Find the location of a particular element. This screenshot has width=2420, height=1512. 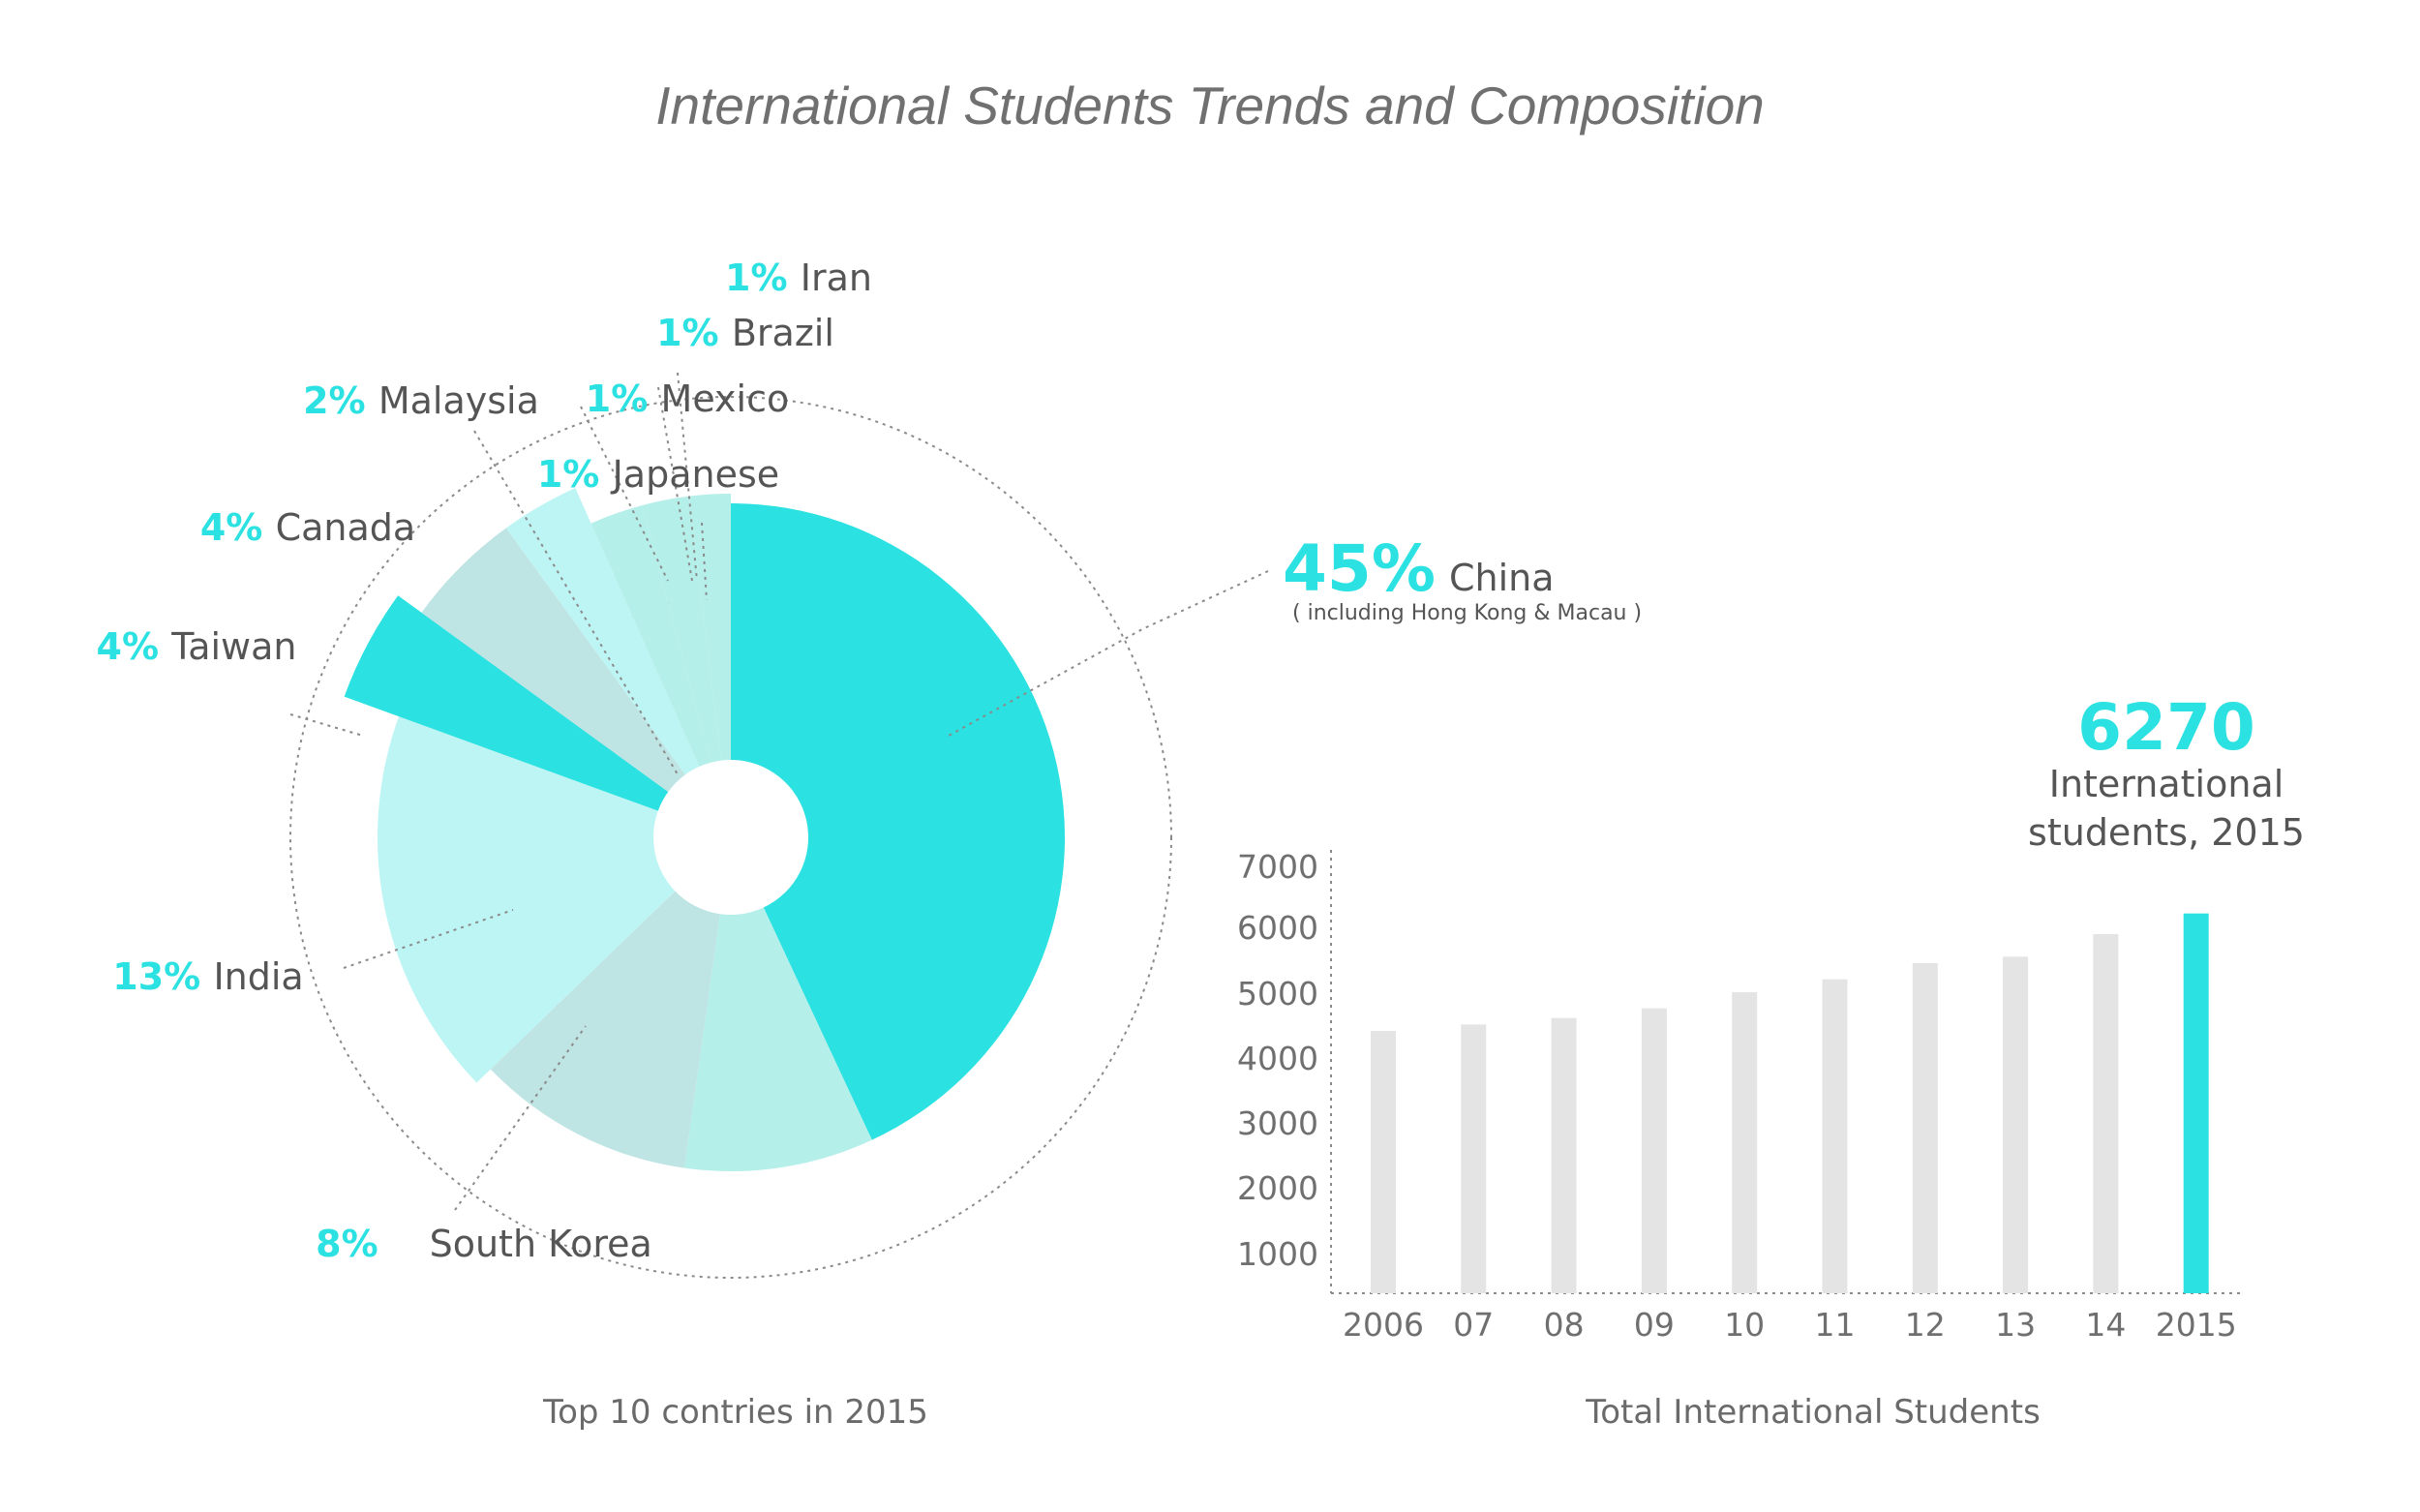

x-tick-label: 2015 is located at coordinates (2196, 1325).